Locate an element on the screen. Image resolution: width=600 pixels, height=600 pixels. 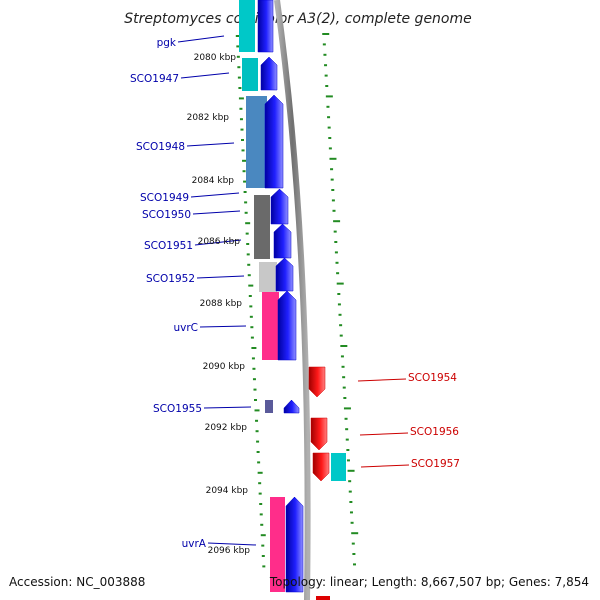
leader-line-uvrc is located at coordinates (223, 326).